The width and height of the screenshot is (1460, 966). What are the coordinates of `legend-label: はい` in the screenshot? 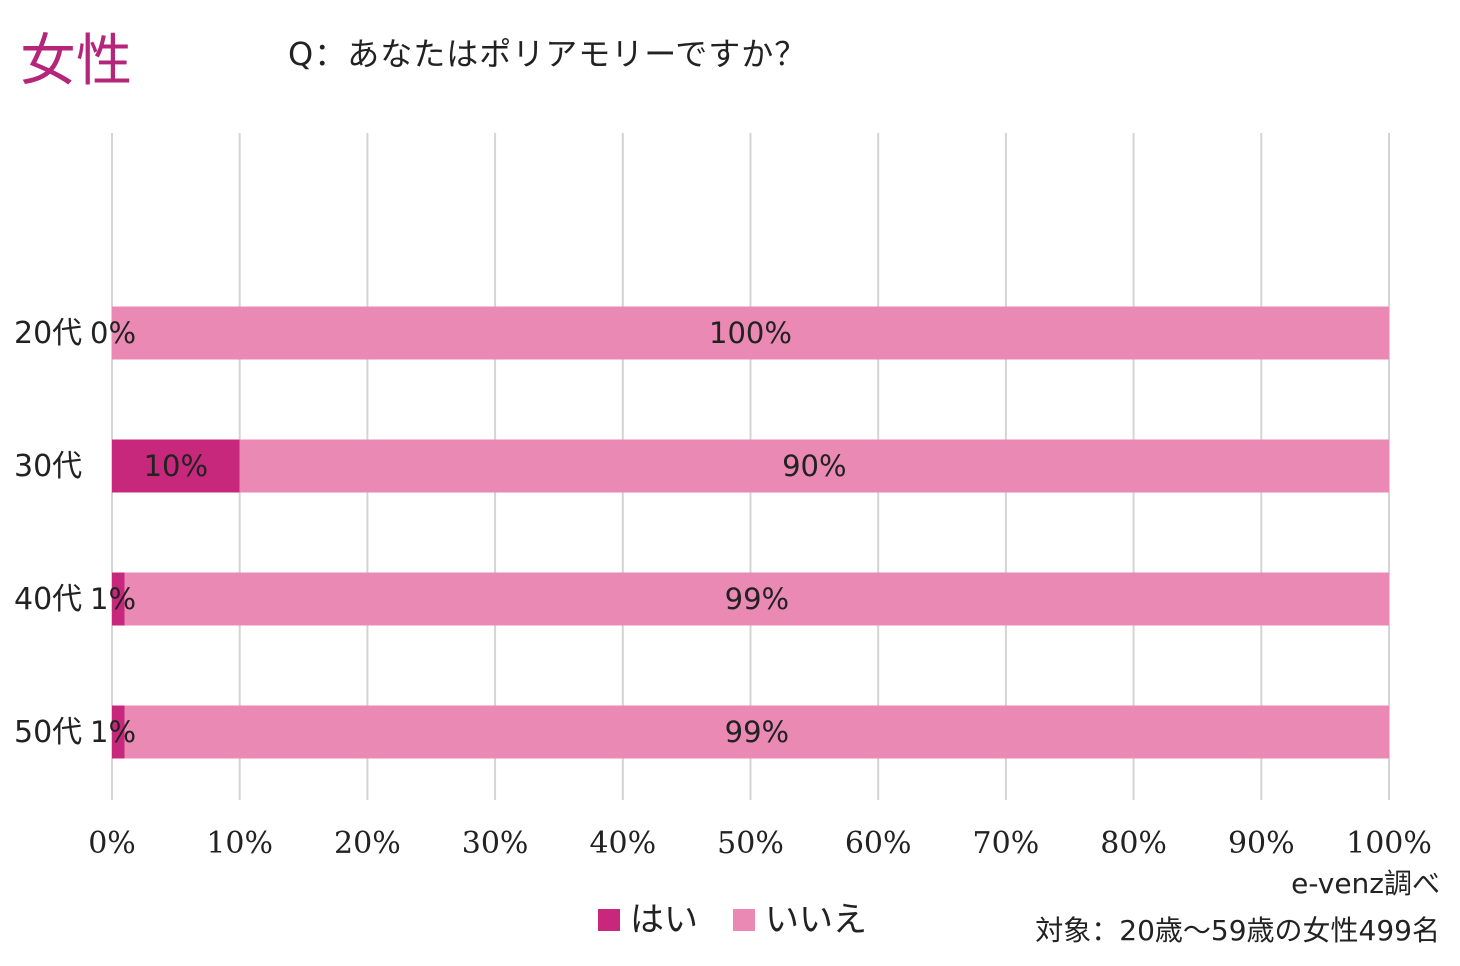 It's located at (664, 920).